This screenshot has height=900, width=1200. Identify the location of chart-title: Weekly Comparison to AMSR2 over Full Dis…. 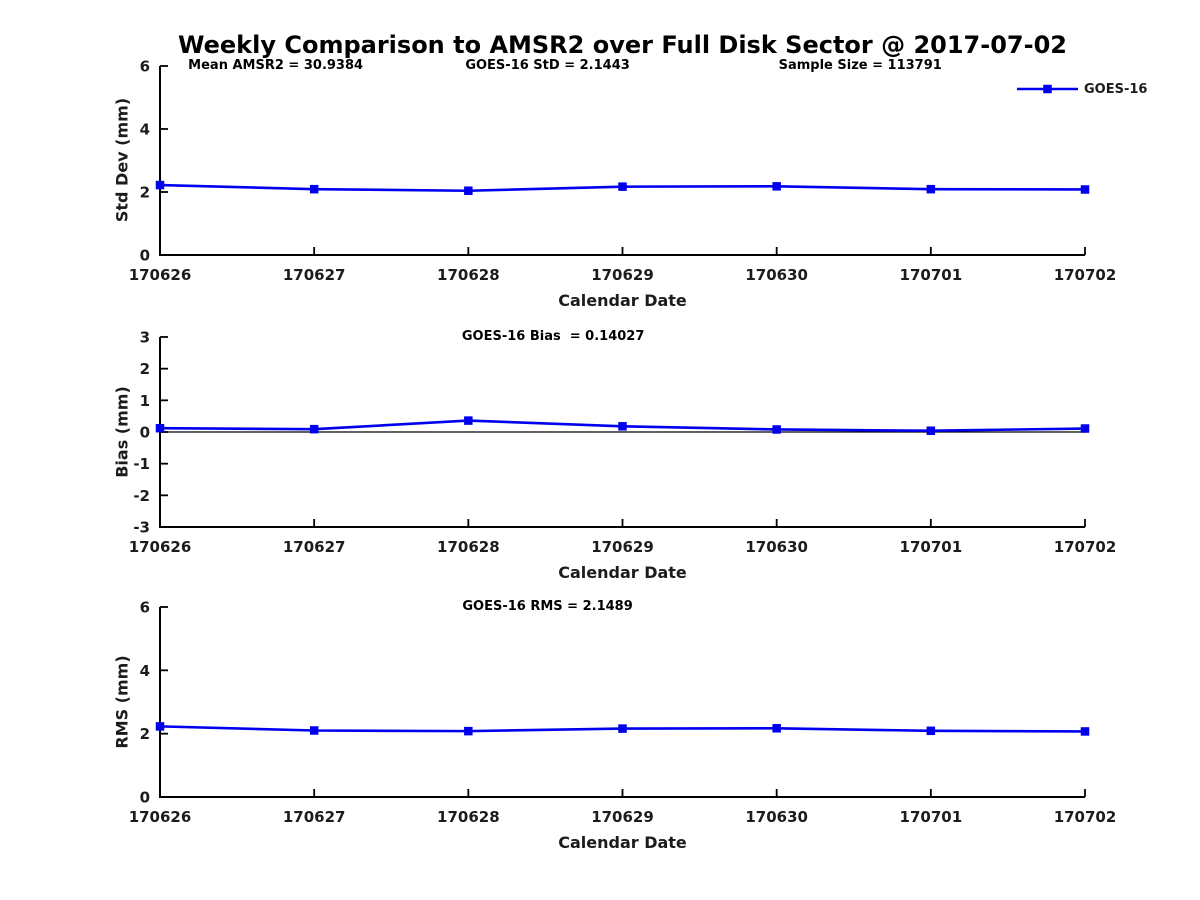
(622, 45).